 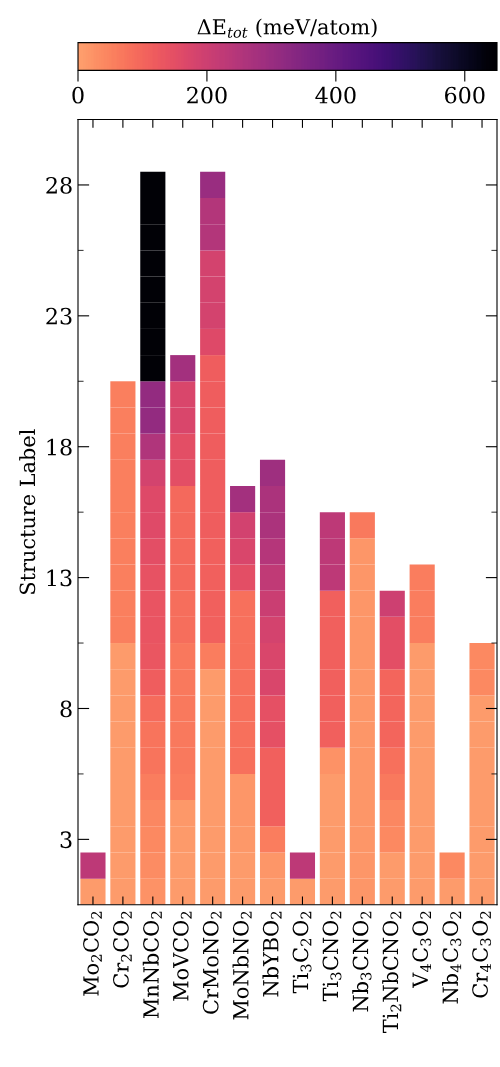 I want to click on x-tick-label: Mo$_{2}$CO$_{2}$, so click(x=92, y=953).